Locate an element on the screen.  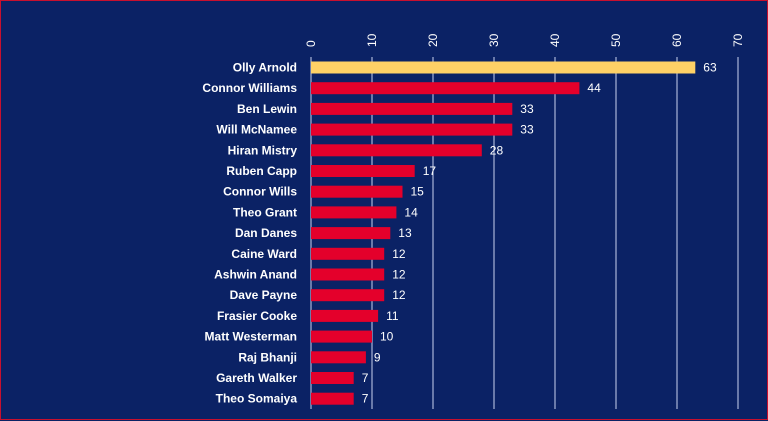
value-label: 17 is located at coordinates (430, 171).